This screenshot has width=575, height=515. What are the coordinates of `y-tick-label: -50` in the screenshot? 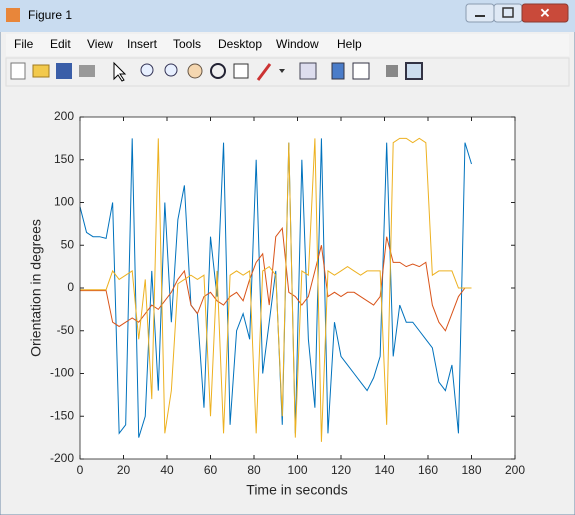 It's located at (66, 330).